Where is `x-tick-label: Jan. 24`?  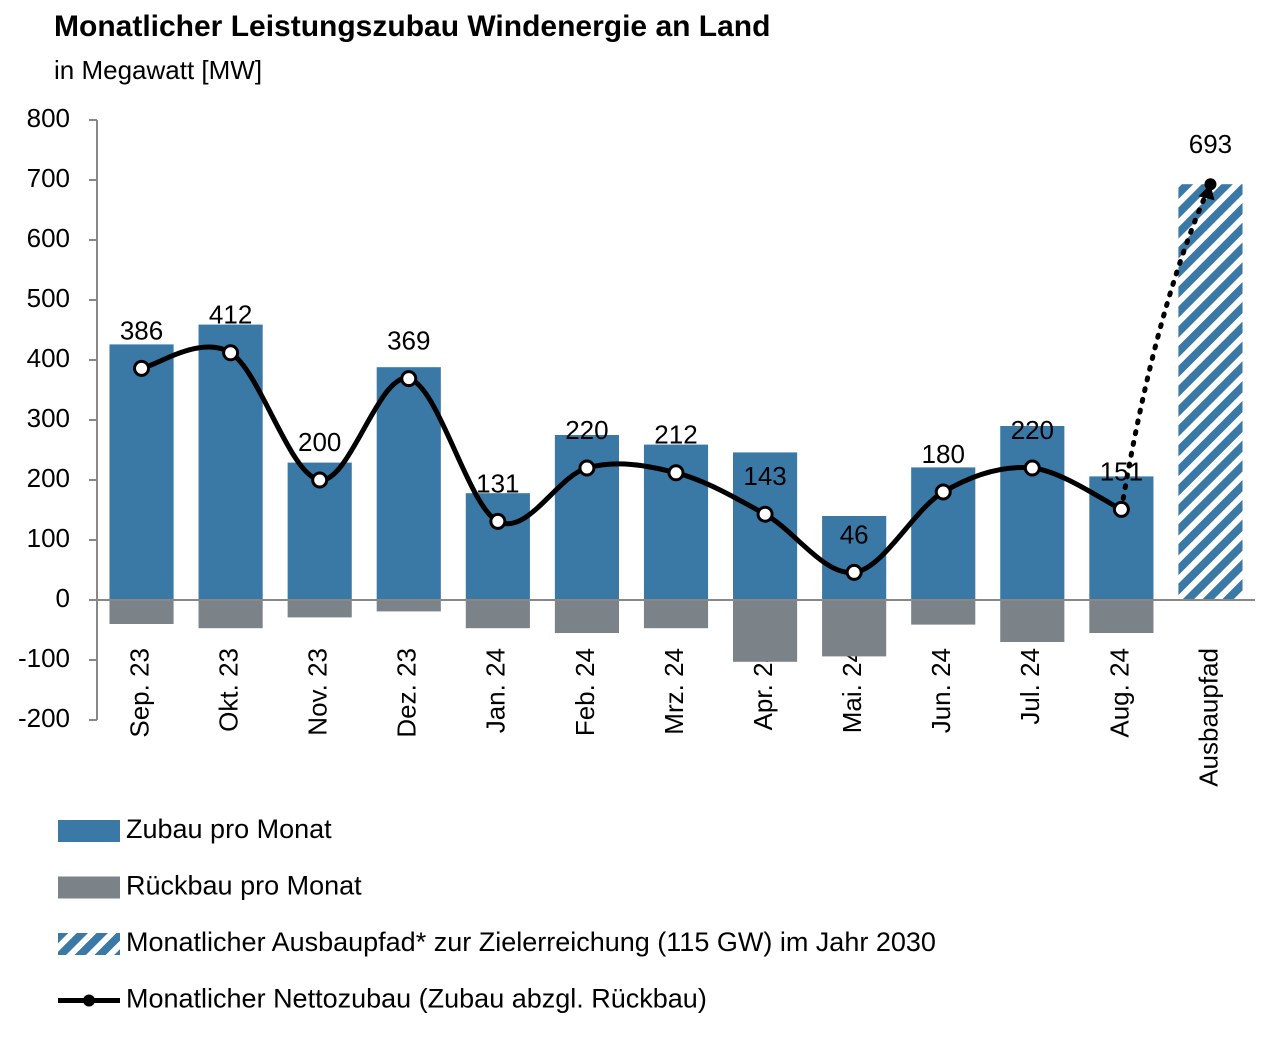
x-tick-label: Jan. 24 is located at coordinates (496, 690).